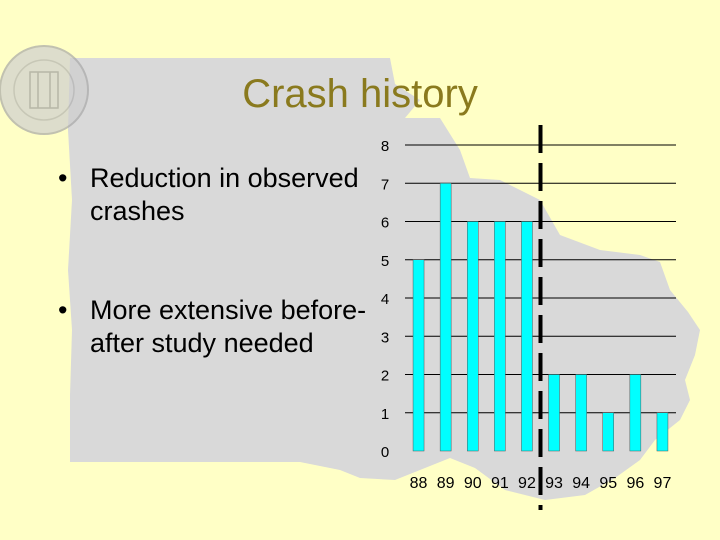 This screenshot has height=540, width=720. Describe the element at coordinates (385, 223) in the screenshot. I see `y-tick-label: 6` at that location.